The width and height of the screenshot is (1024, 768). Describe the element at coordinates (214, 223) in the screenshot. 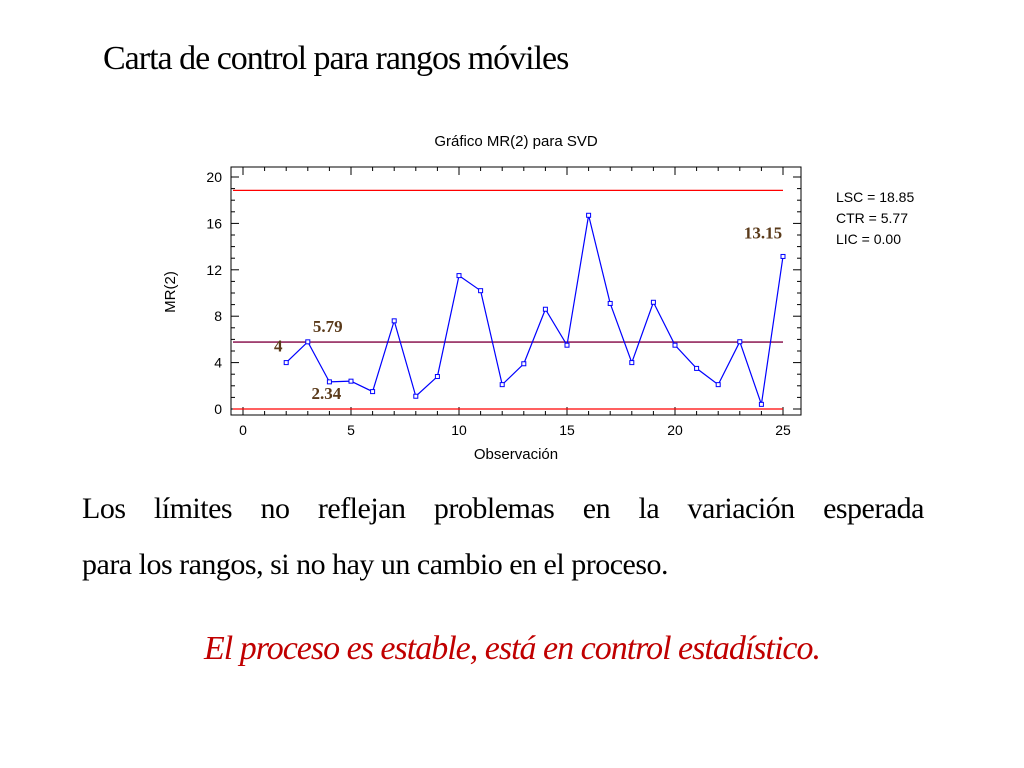

I see `y-tick-label: 16` at that location.